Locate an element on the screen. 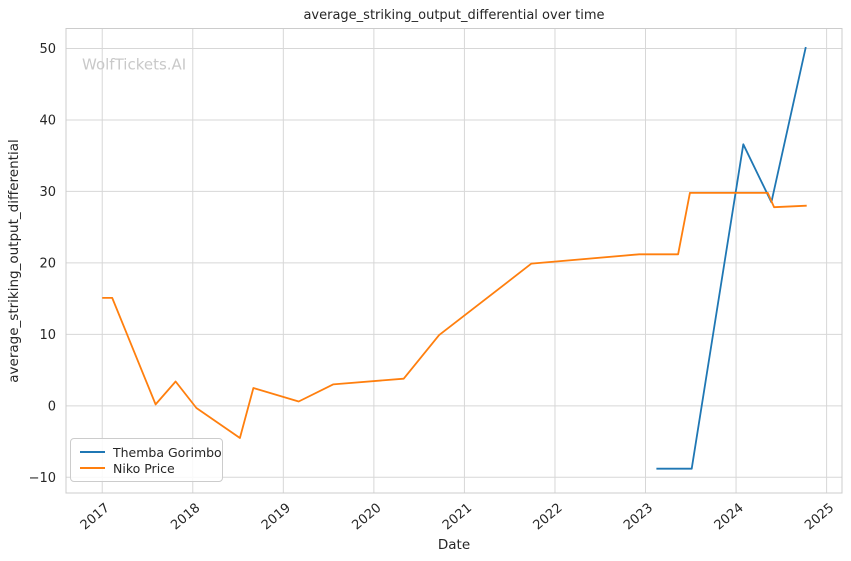 The image size is (851, 561). y-tick-label: 20 is located at coordinates (47, 264).